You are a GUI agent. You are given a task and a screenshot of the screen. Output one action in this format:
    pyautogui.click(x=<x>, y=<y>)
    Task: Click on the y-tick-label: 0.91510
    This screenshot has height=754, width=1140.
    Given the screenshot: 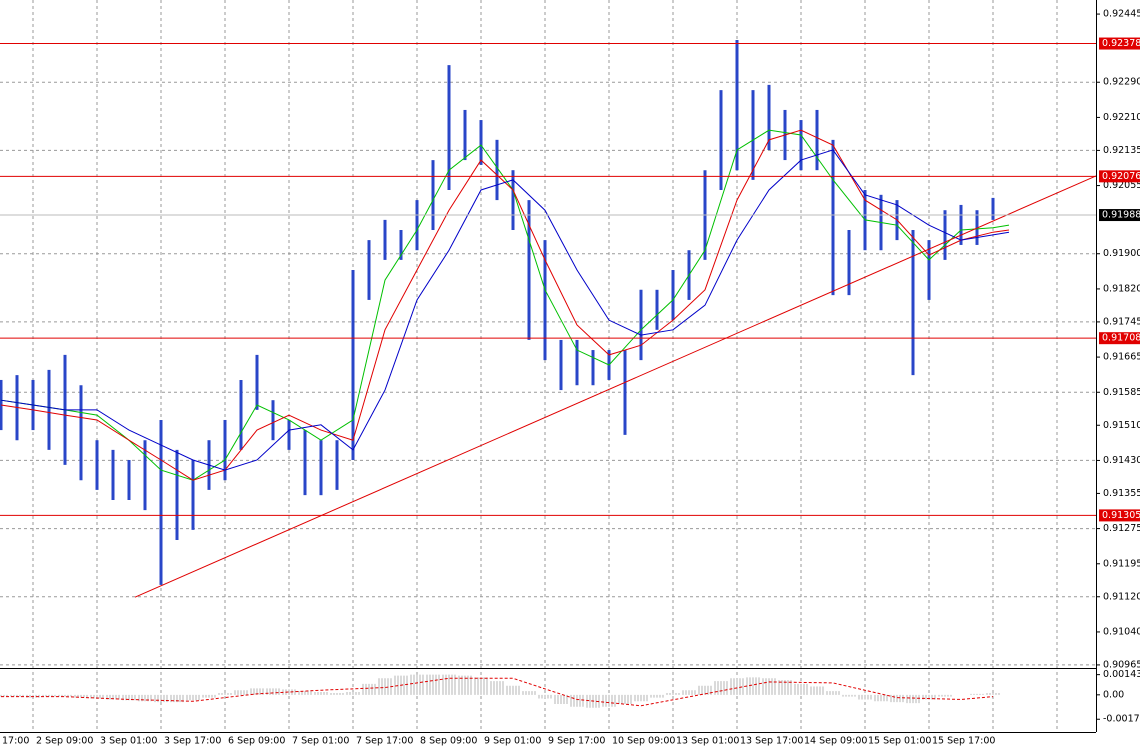 What is the action you would take?
    pyautogui.click(x=1121, y=425)
    